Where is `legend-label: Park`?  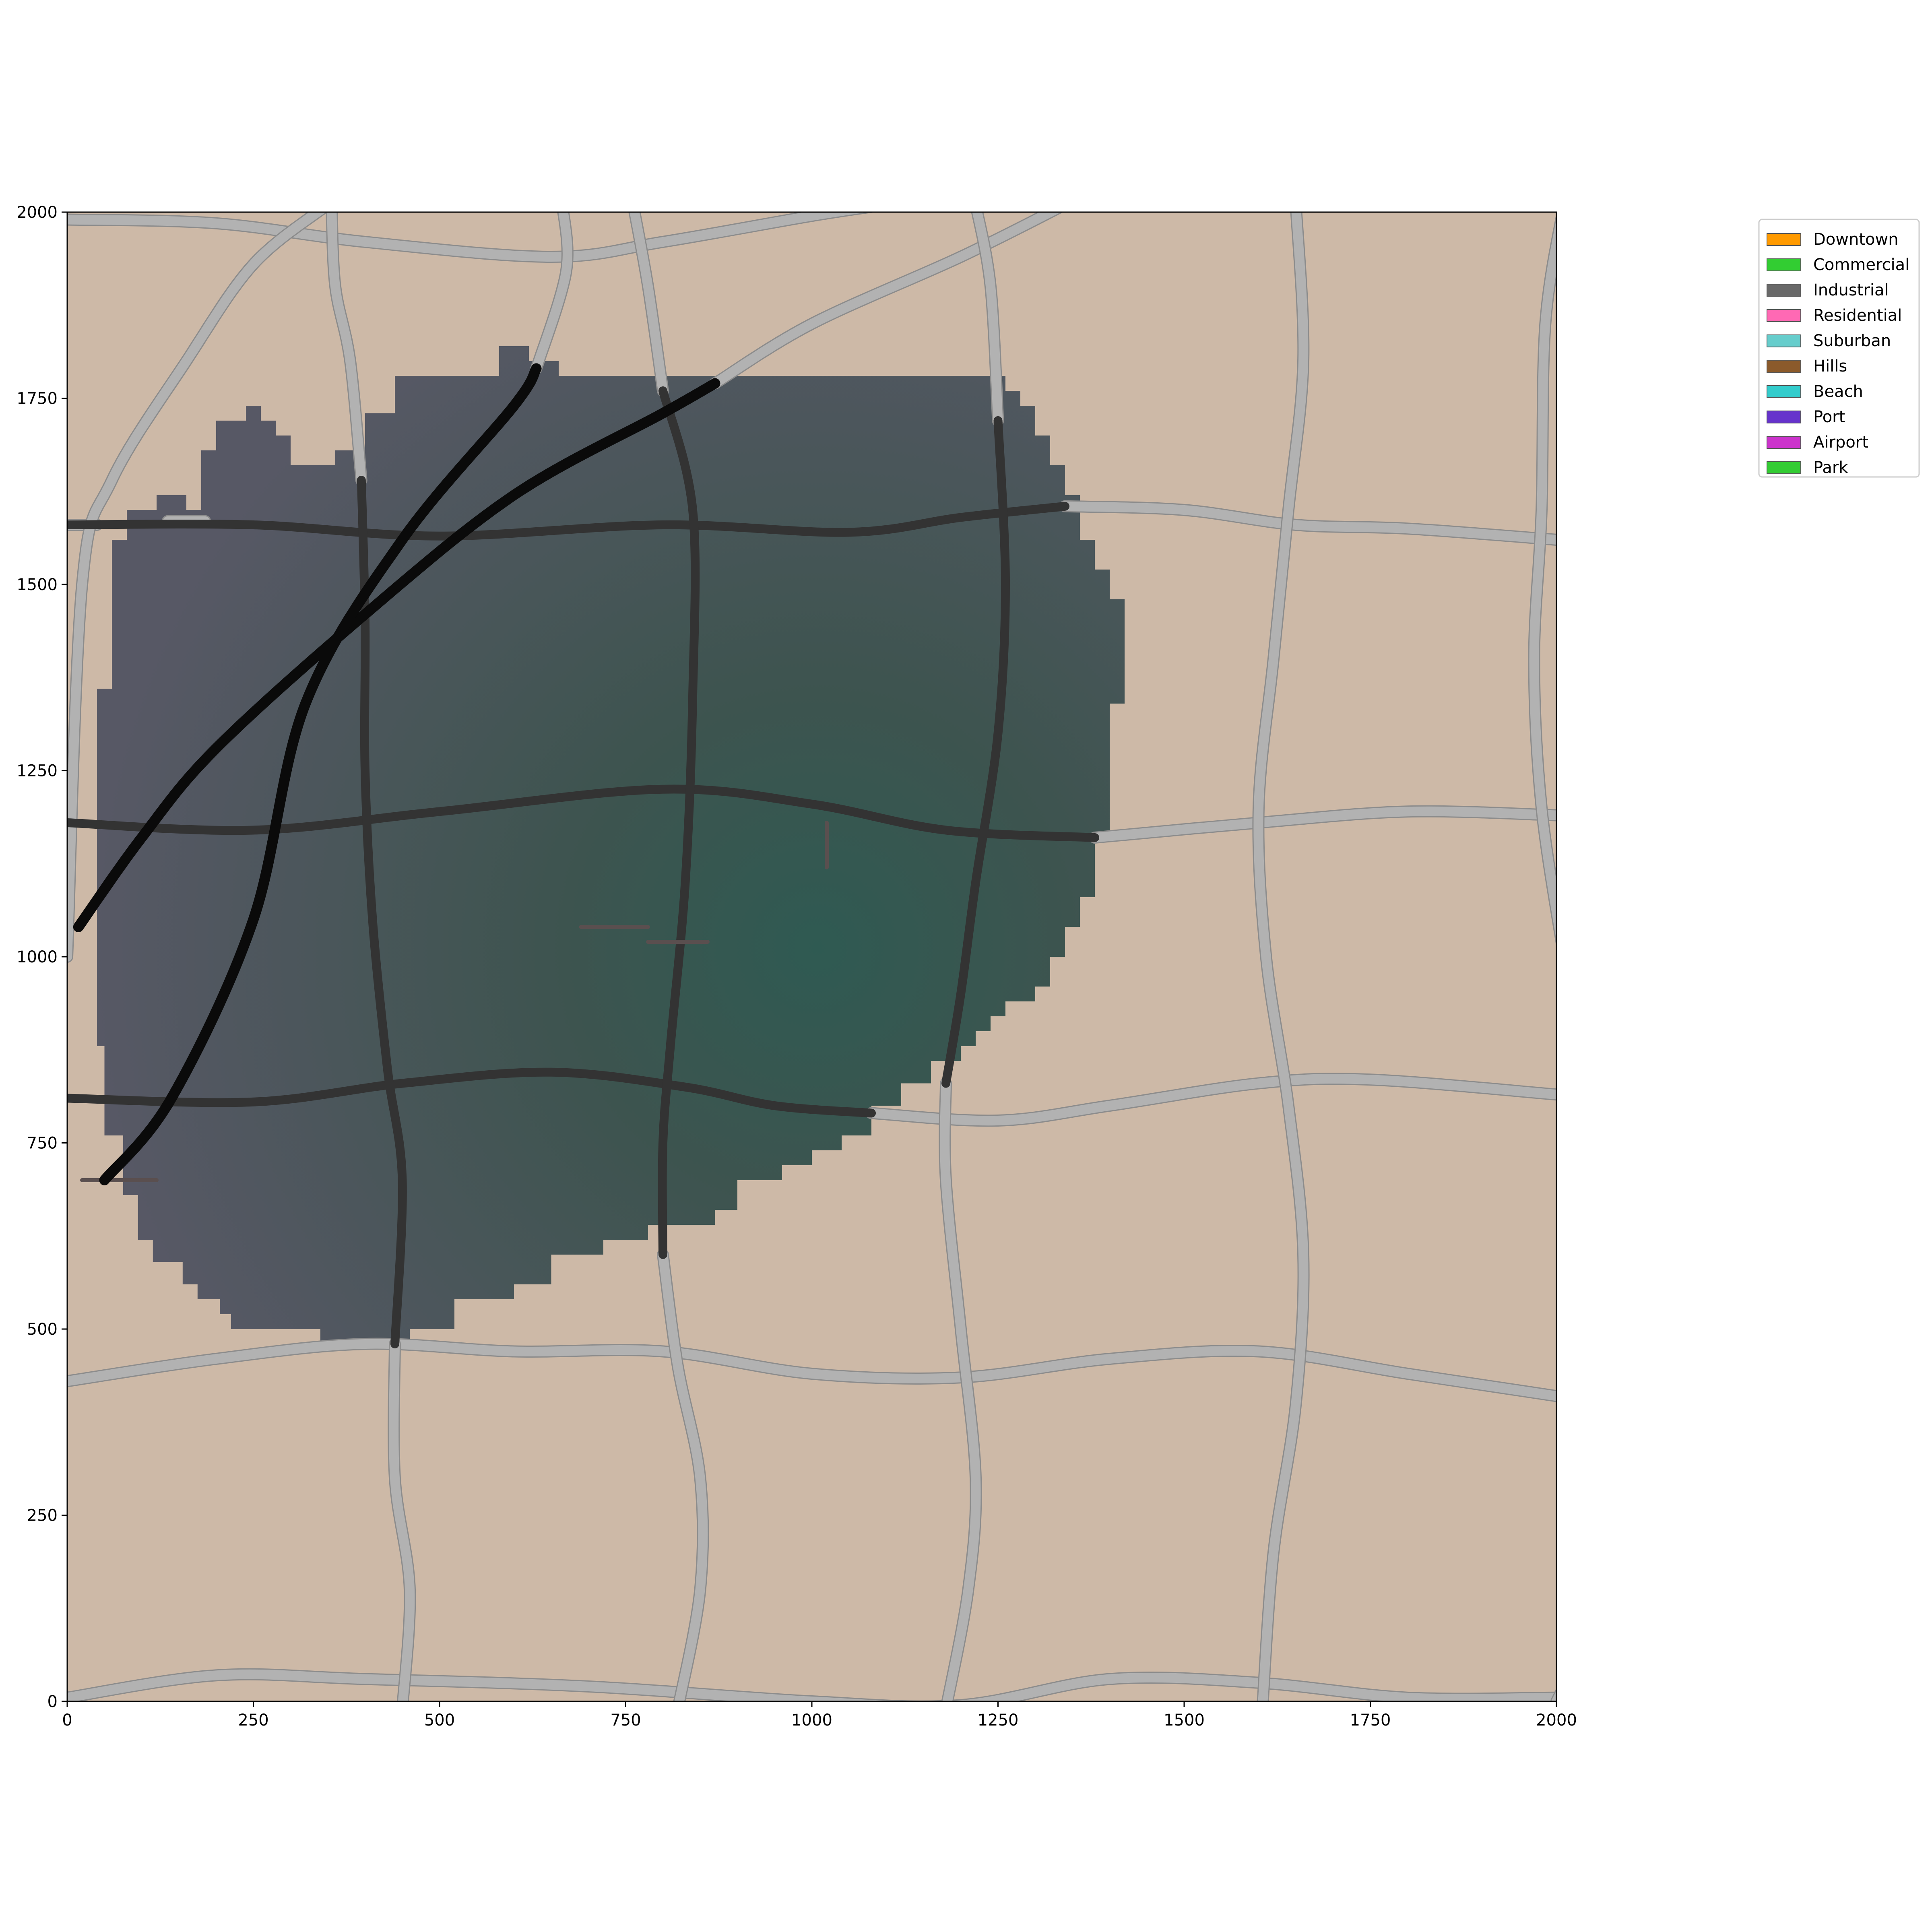
legend-label: Park is located at coordinates (1830, 467).